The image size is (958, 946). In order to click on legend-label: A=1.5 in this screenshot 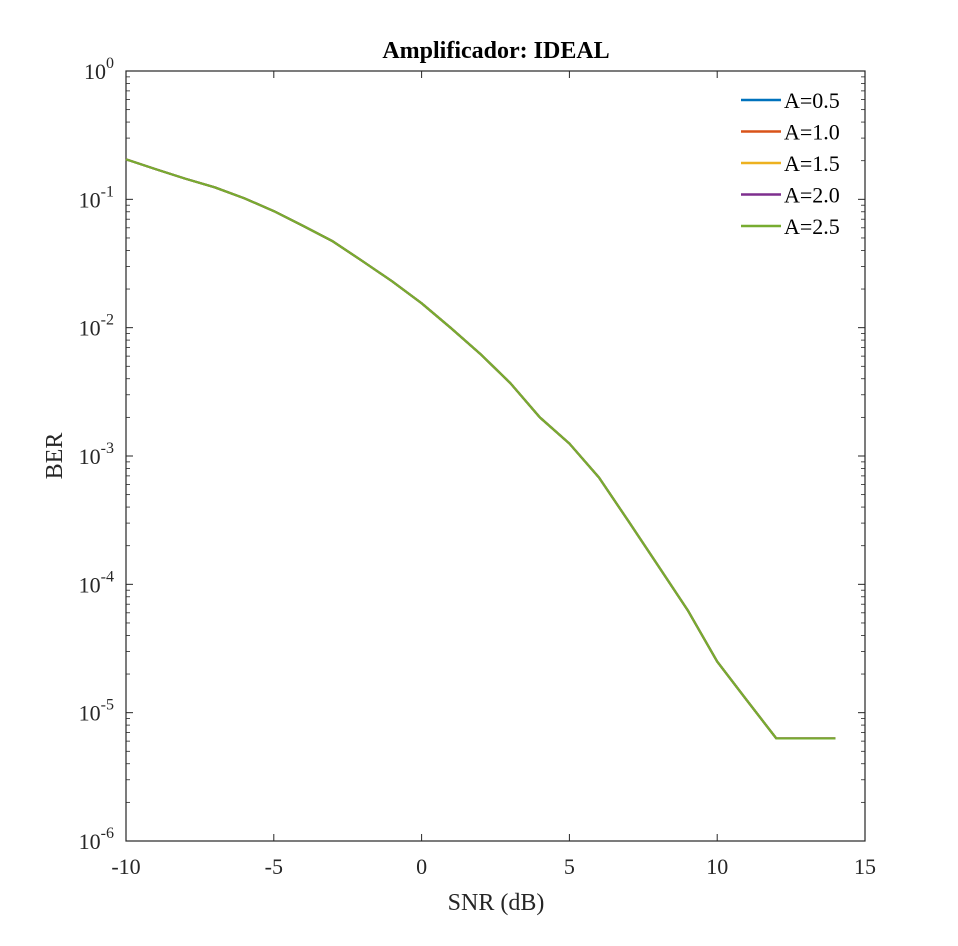, I will do `click(812, 163)`.